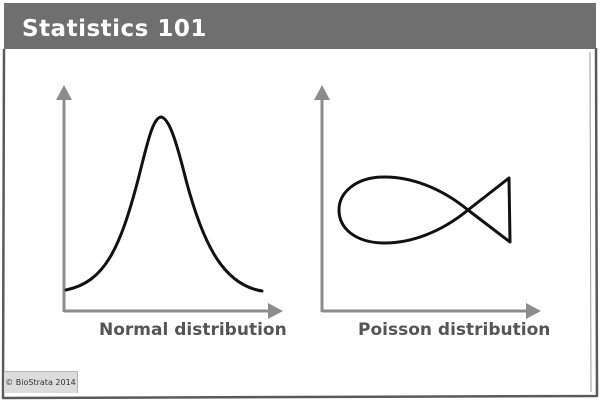  Describe the element at coordinates (64, 198) in the screenshot. I see `left-y-axis` at that location.